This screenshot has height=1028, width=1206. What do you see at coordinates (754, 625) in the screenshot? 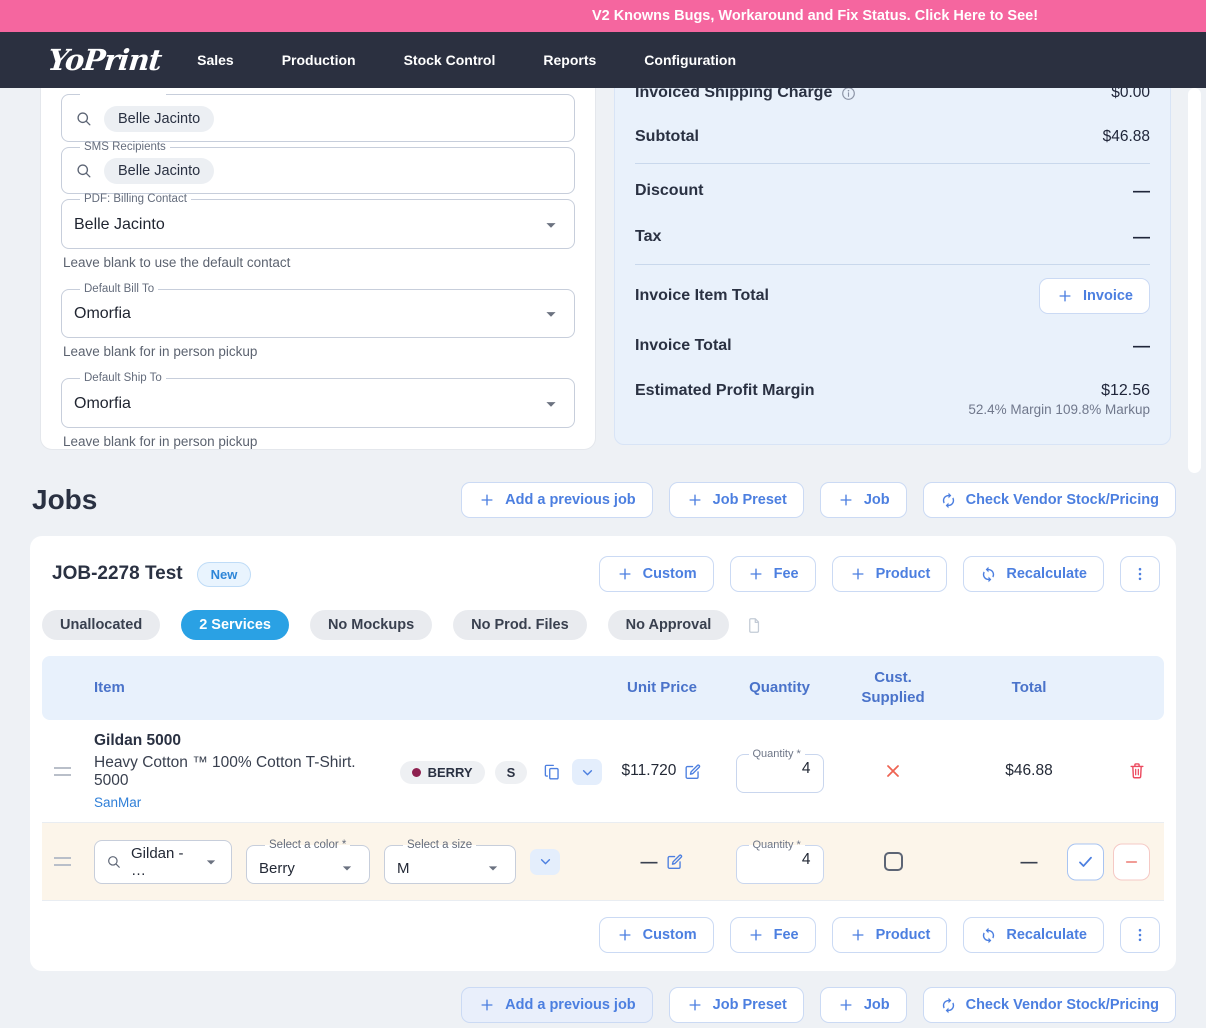
I see `document-icon` at bounding box center [754, 625].